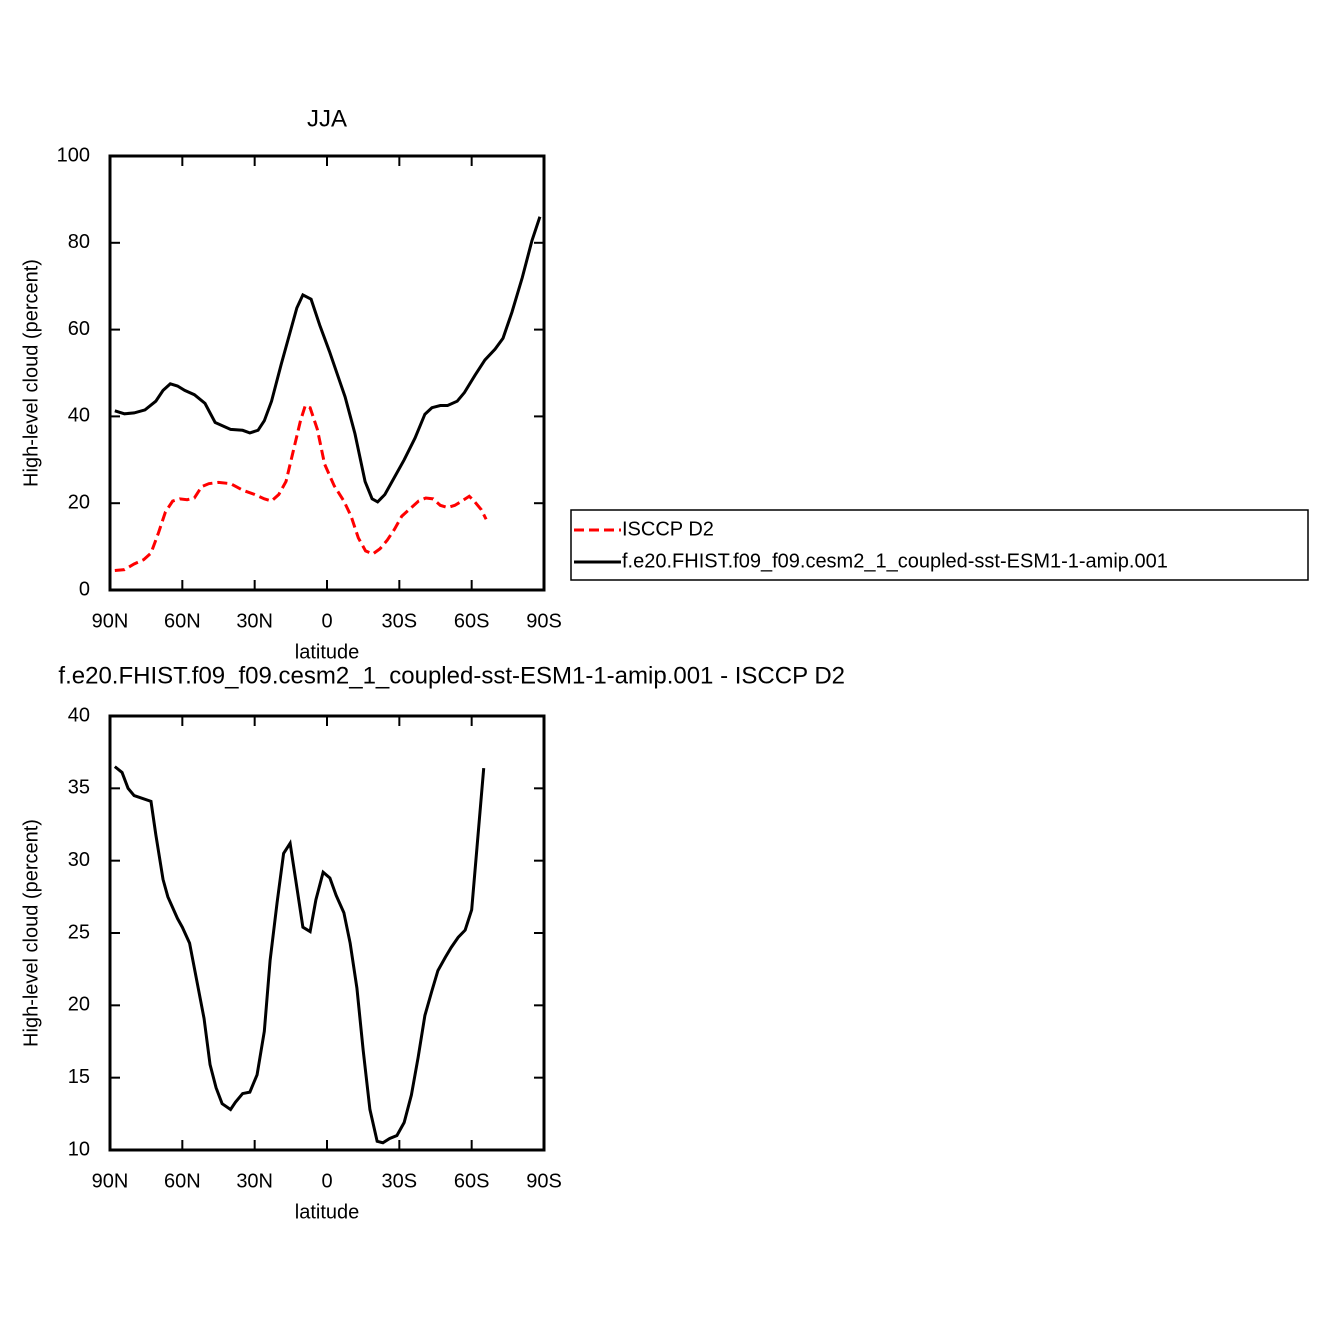  What do you see at coordinates (84, 589) in the screenshot?
I see `y-tick-label: 0` at bounding box center [84, 589].